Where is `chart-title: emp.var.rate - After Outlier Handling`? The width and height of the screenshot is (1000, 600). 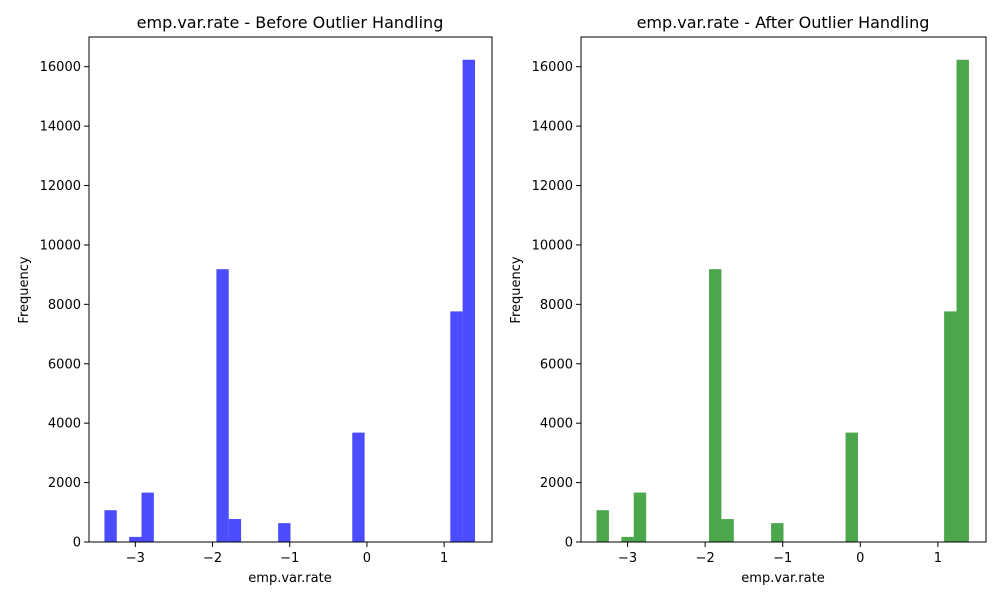
chart-title: emp.var.rate - After Outlier Handling is located at coordinates (783, 22).